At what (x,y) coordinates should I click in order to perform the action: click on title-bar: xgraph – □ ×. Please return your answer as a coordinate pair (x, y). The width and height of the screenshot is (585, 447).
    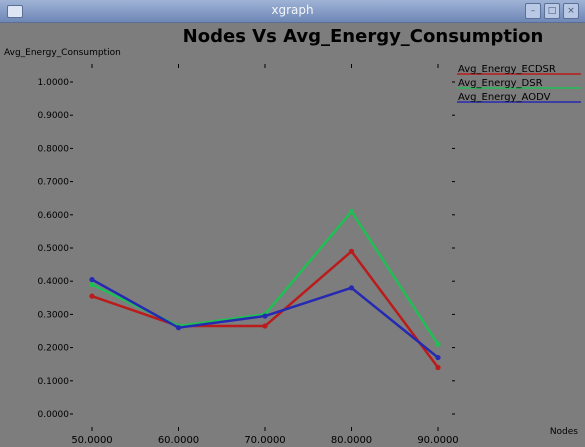
    Looking at the image, I should click on (292, 11).